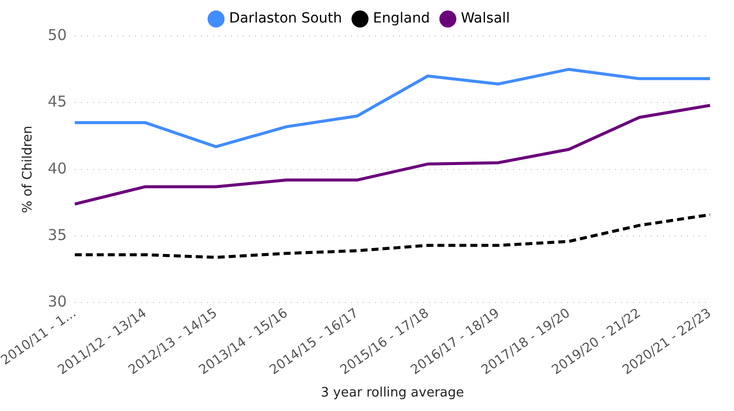  I want to click on y-tick-label: 45, so click(57, 101).